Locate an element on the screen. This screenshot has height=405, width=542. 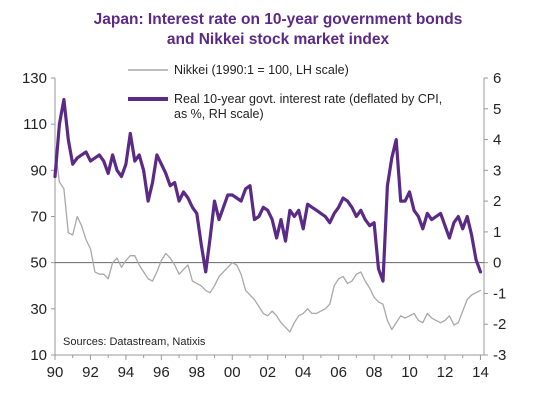
left-tick-label: 90 is located at coordinates (38, 170).